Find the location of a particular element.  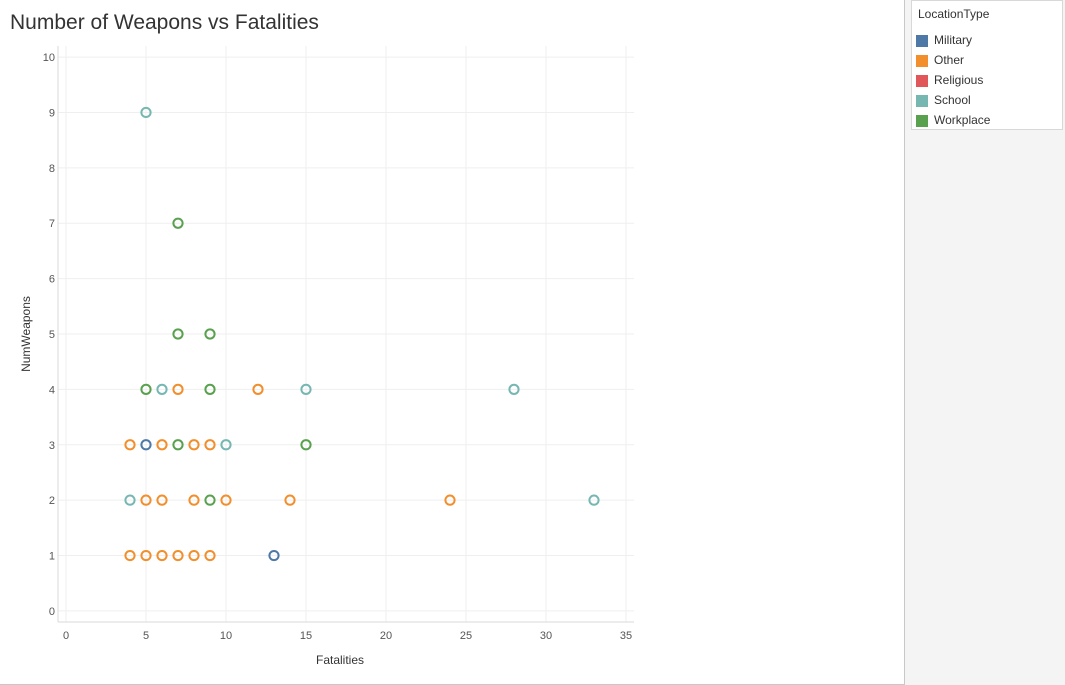

x-axis-title: Fatalities is located at coordinates (340, 660).